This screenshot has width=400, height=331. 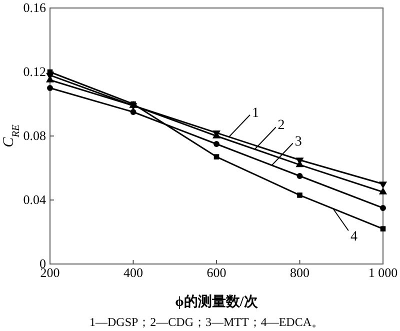 I want to click on x-tick-label: 400, so click(x=133, y=272).